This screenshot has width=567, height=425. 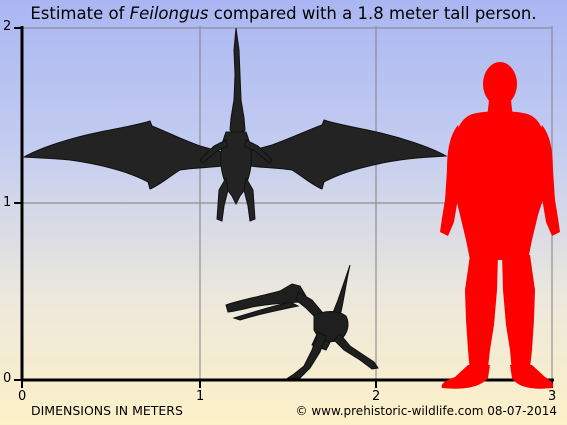 What do you see at coordinates (222, 199) in the screenshot?
I see `left-hindlimb` at bounding box center [222, 199].